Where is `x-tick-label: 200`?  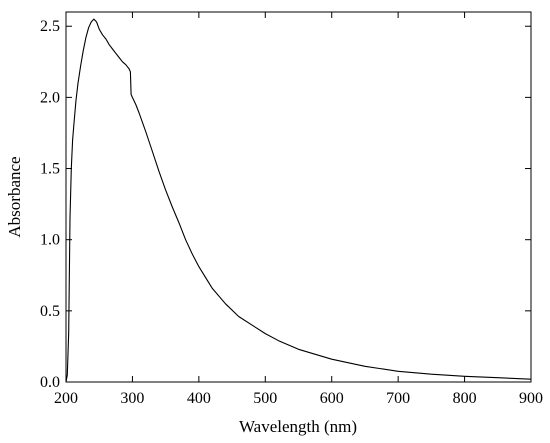
x-tick-label: 200 is located at coordinates (66, 398).